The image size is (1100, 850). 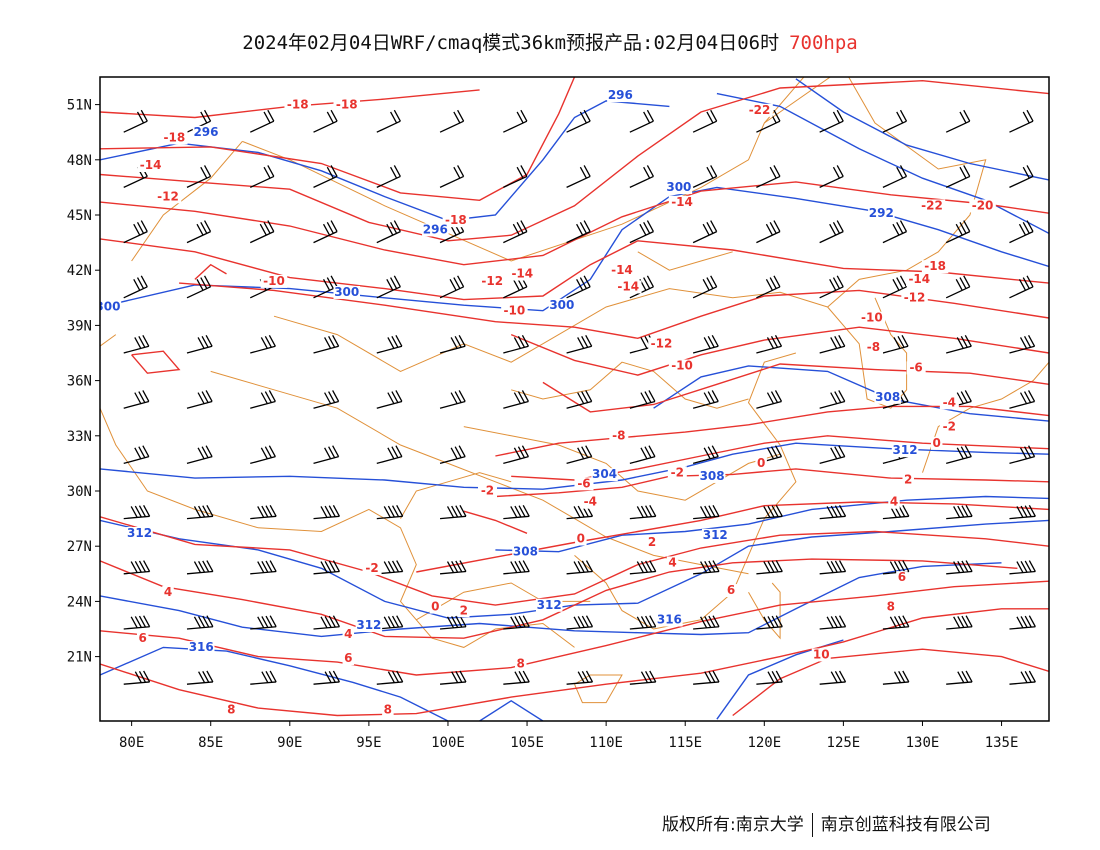 I want to click on lat-tick-label: 42N, so click(x=79, y=271).